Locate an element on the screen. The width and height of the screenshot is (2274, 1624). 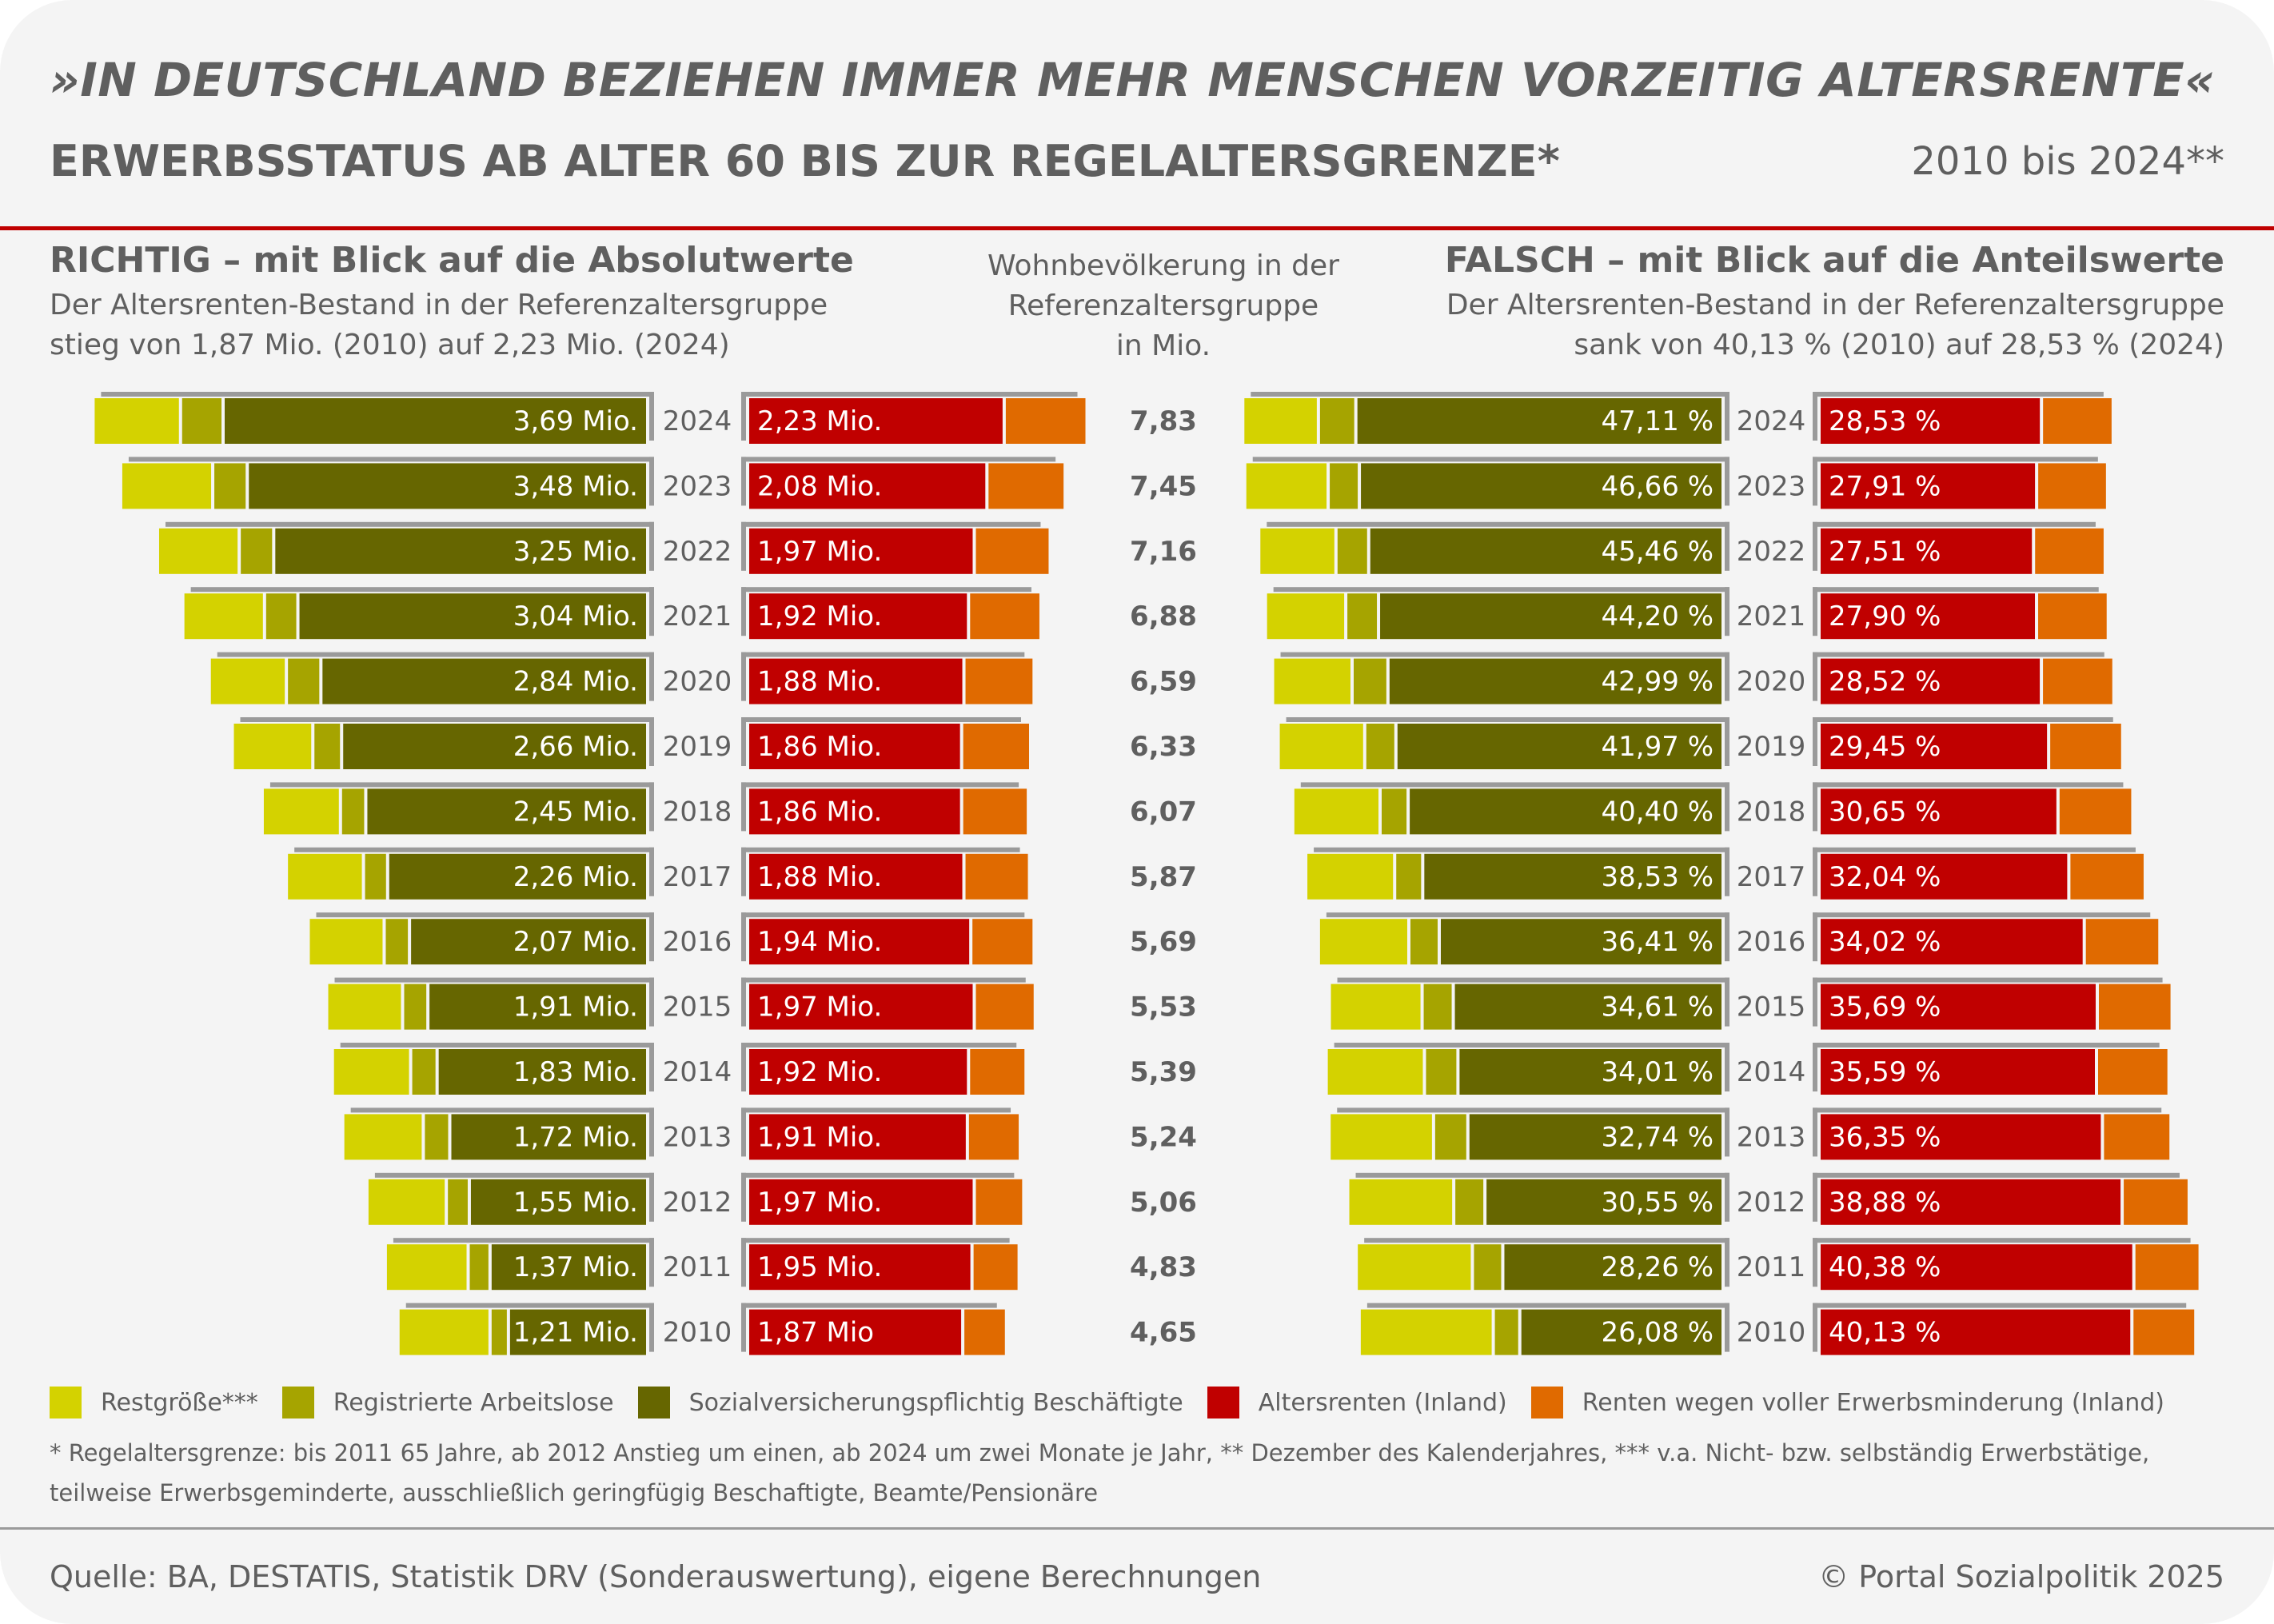
legend-swatch-em-renten is located at coordinates (1547, 1403).